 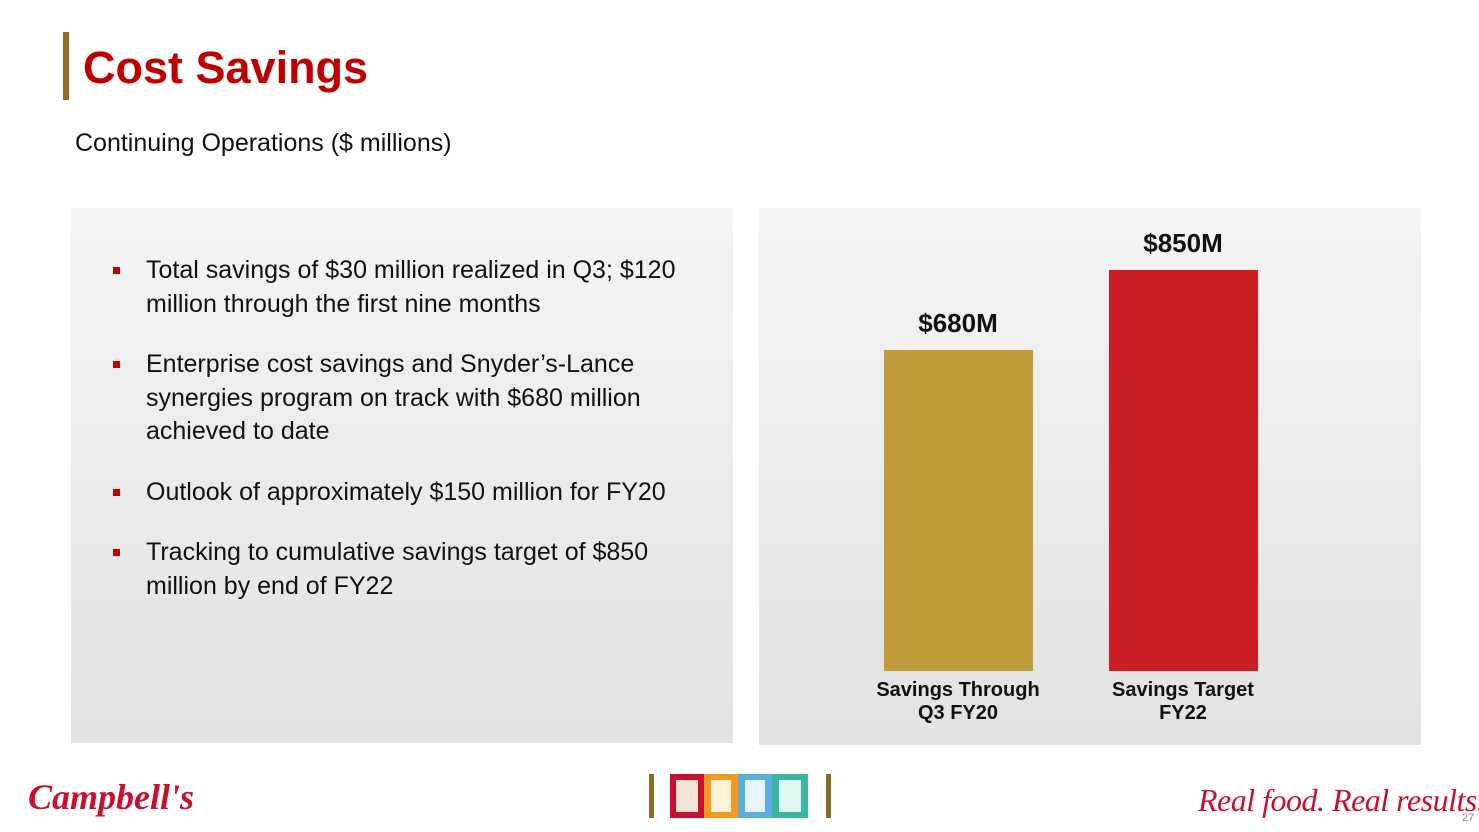 What do you see at coordinates (226, 67) in the screenshot?
I see `slide-title: Cost Savings` at bounding box center [226, 67].